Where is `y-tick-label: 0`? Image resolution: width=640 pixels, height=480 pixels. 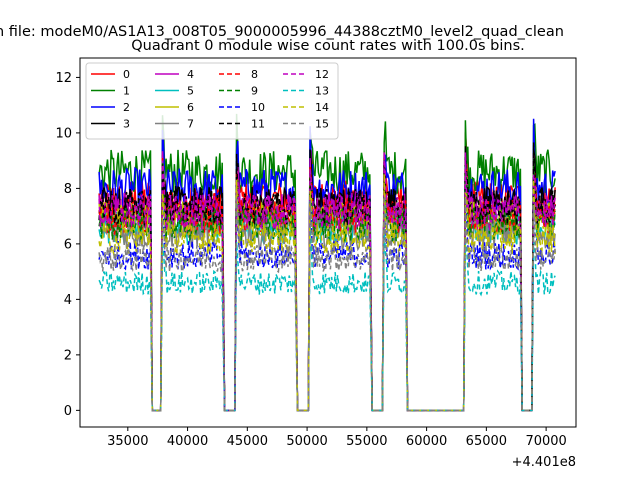 y-tick-label: 0 is located at coordinates (68, 411).